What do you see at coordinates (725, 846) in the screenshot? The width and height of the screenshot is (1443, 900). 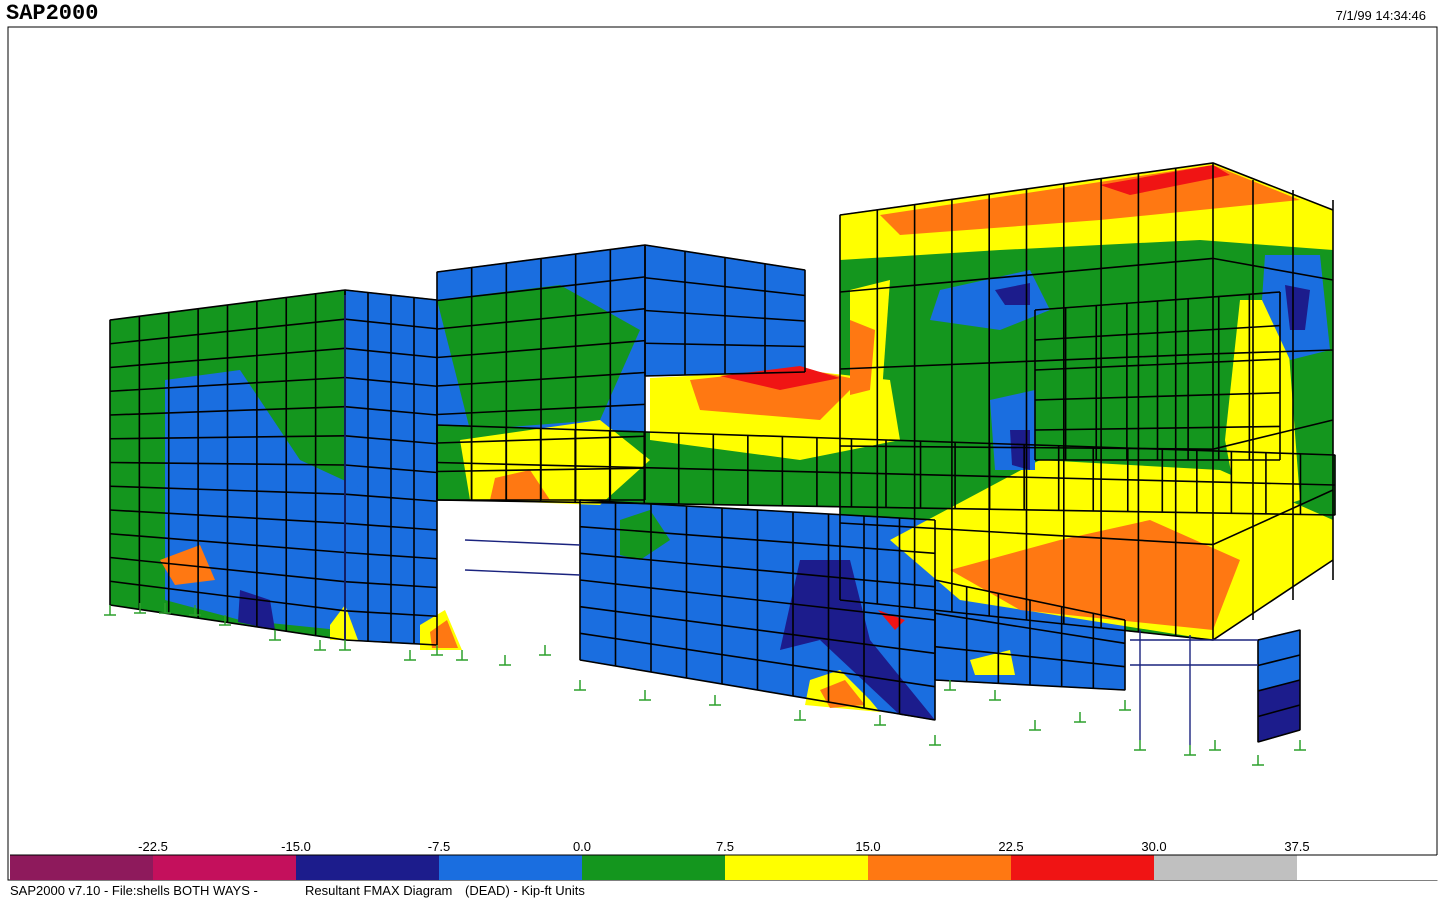 I see `legend-label: 7.5` at bounding box center [725, 846].